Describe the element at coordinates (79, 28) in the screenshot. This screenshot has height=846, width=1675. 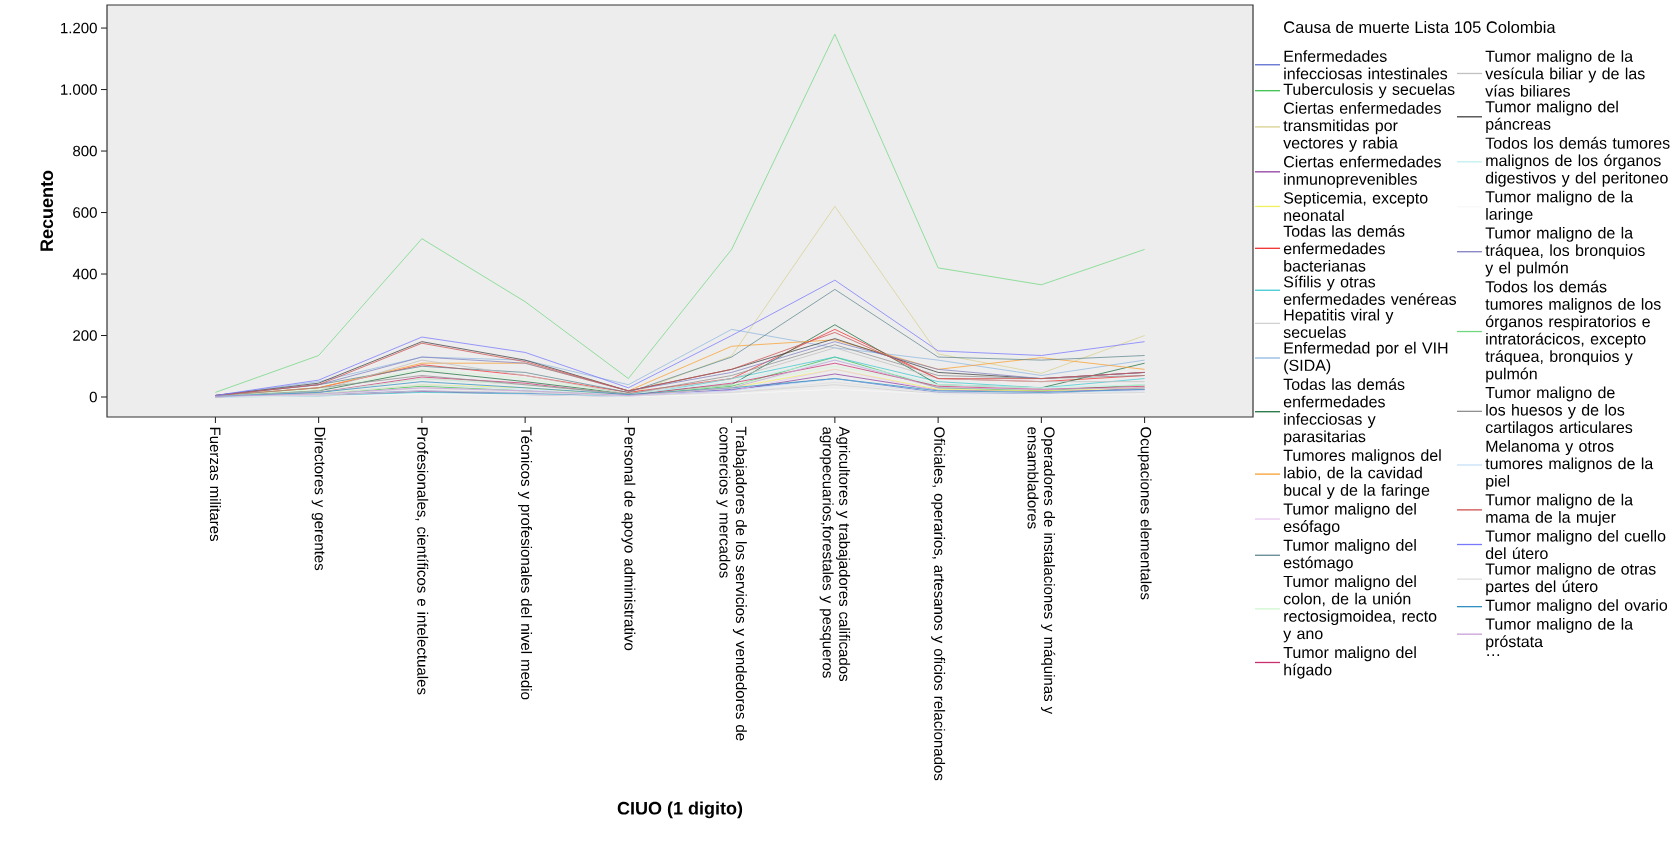
I see `y-tick-label: 1.200` at that location.